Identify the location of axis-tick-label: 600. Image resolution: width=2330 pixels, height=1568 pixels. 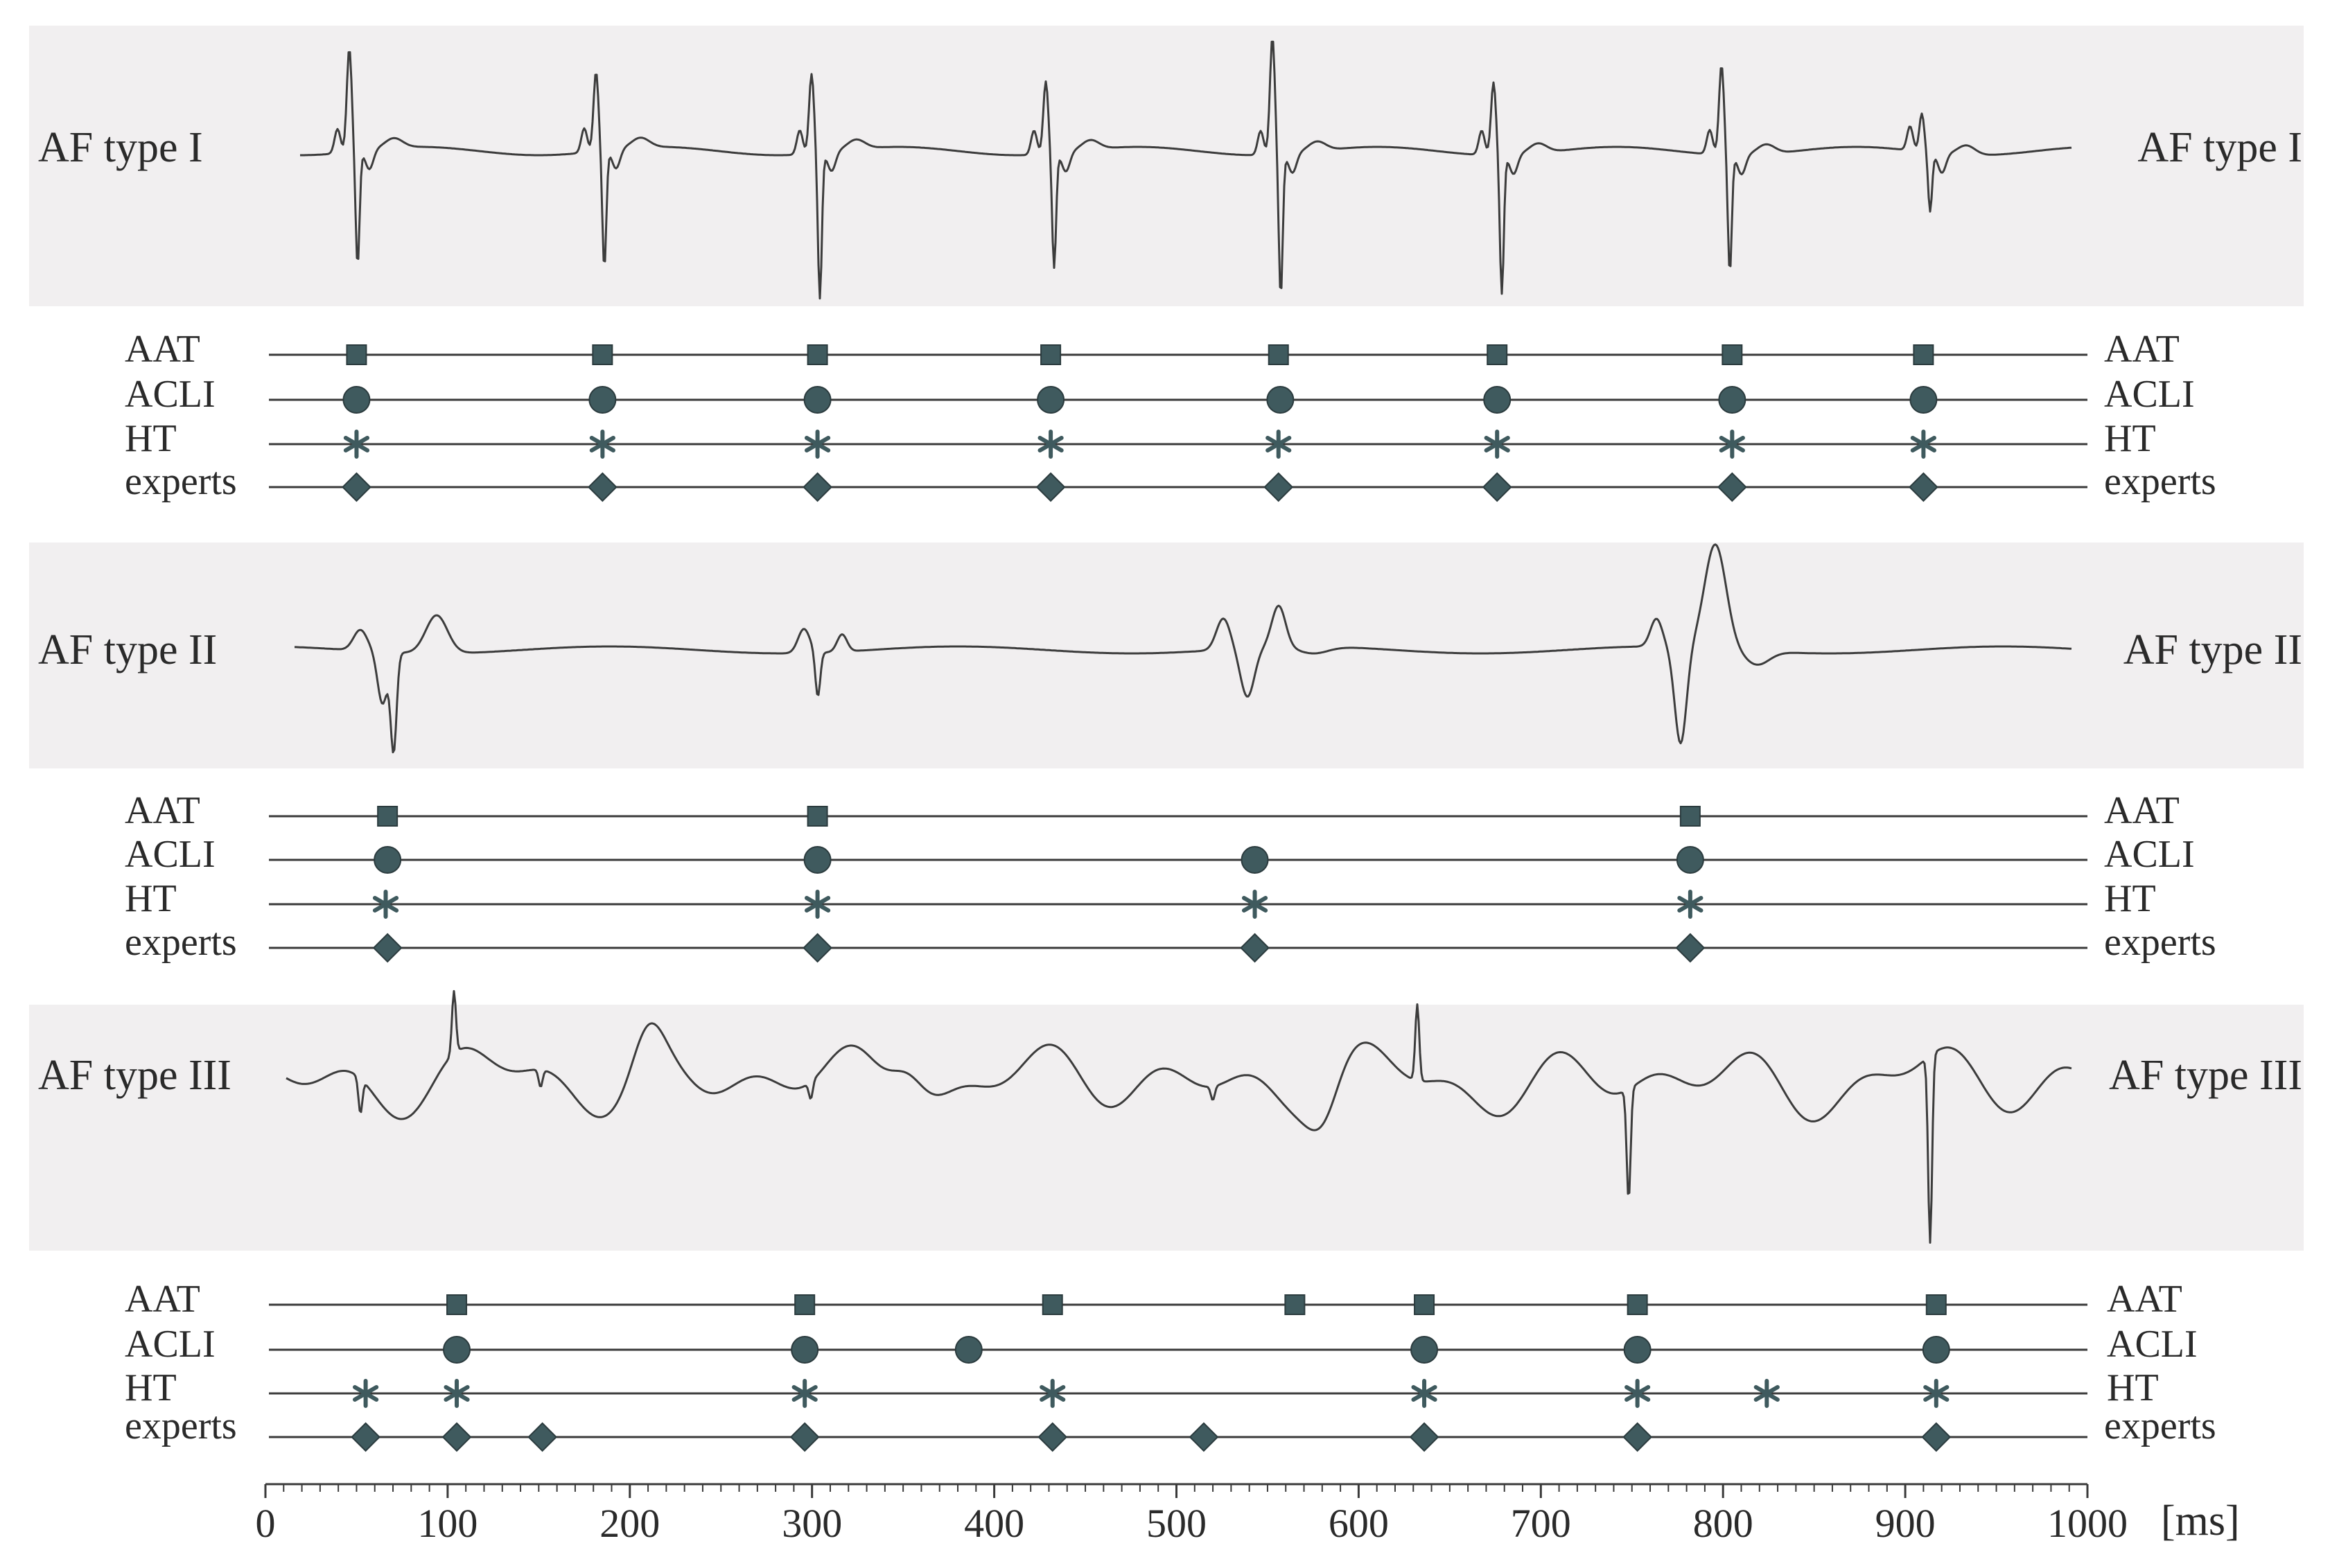
(1359, 1523).